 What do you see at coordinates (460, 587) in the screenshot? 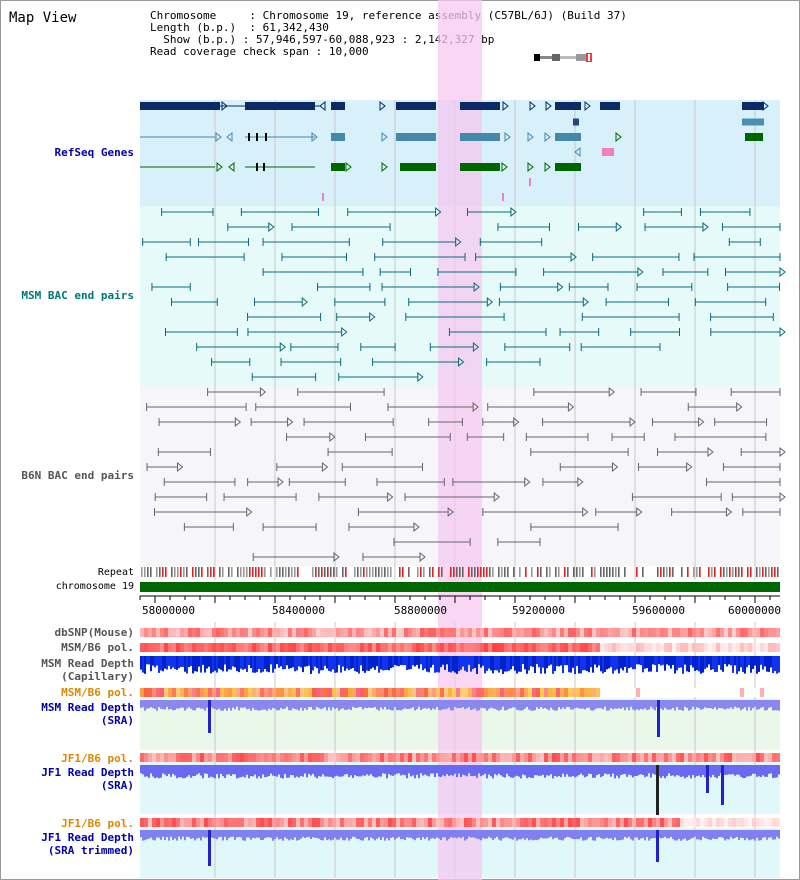
I see `chromosome-bar` at bounding box center [460, 587].